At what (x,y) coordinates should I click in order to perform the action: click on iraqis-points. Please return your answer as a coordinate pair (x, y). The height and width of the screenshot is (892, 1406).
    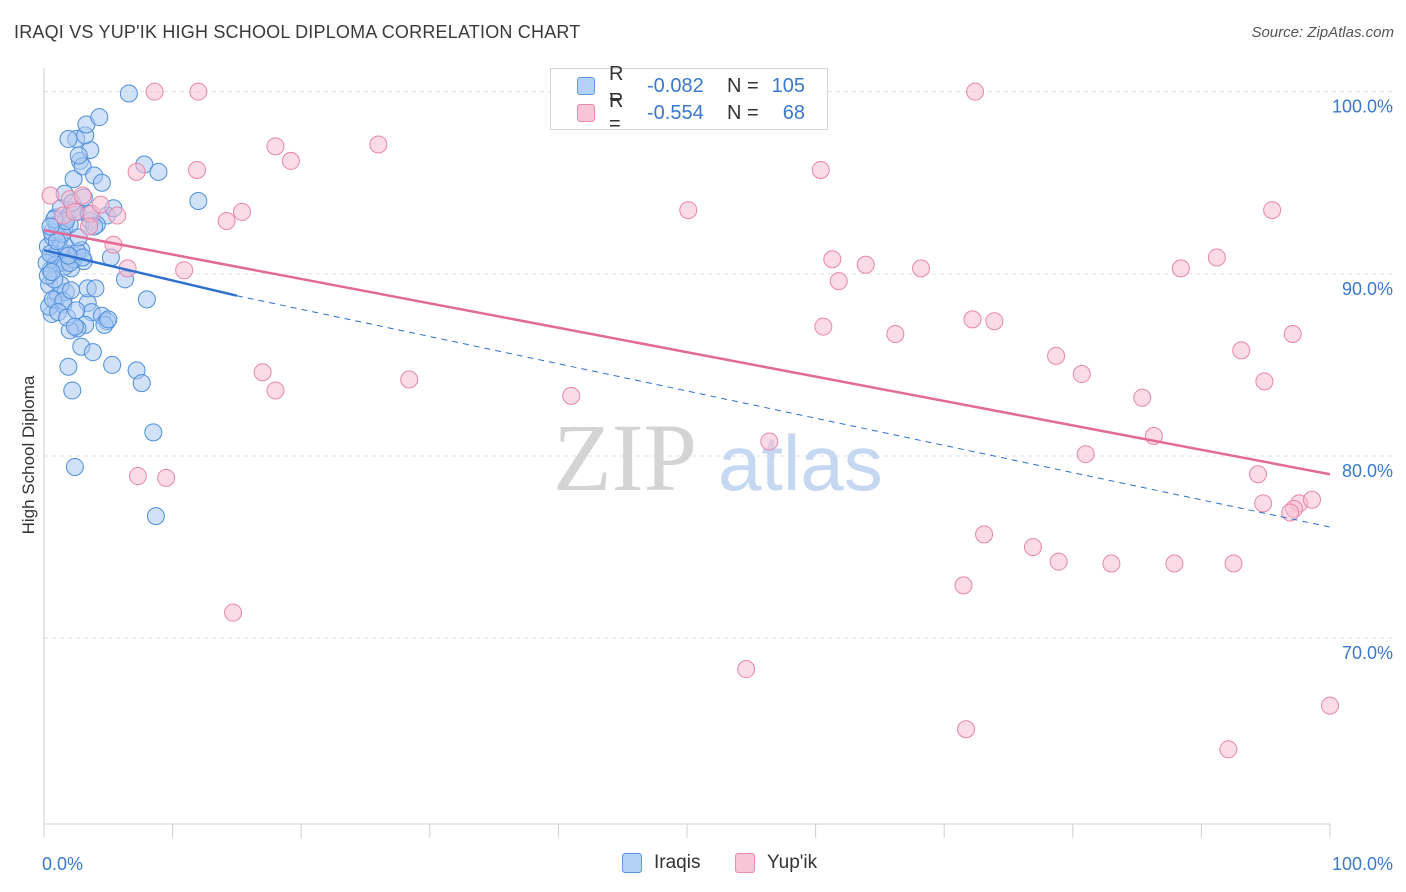
    Looking at the image, I should click on (122, 305).